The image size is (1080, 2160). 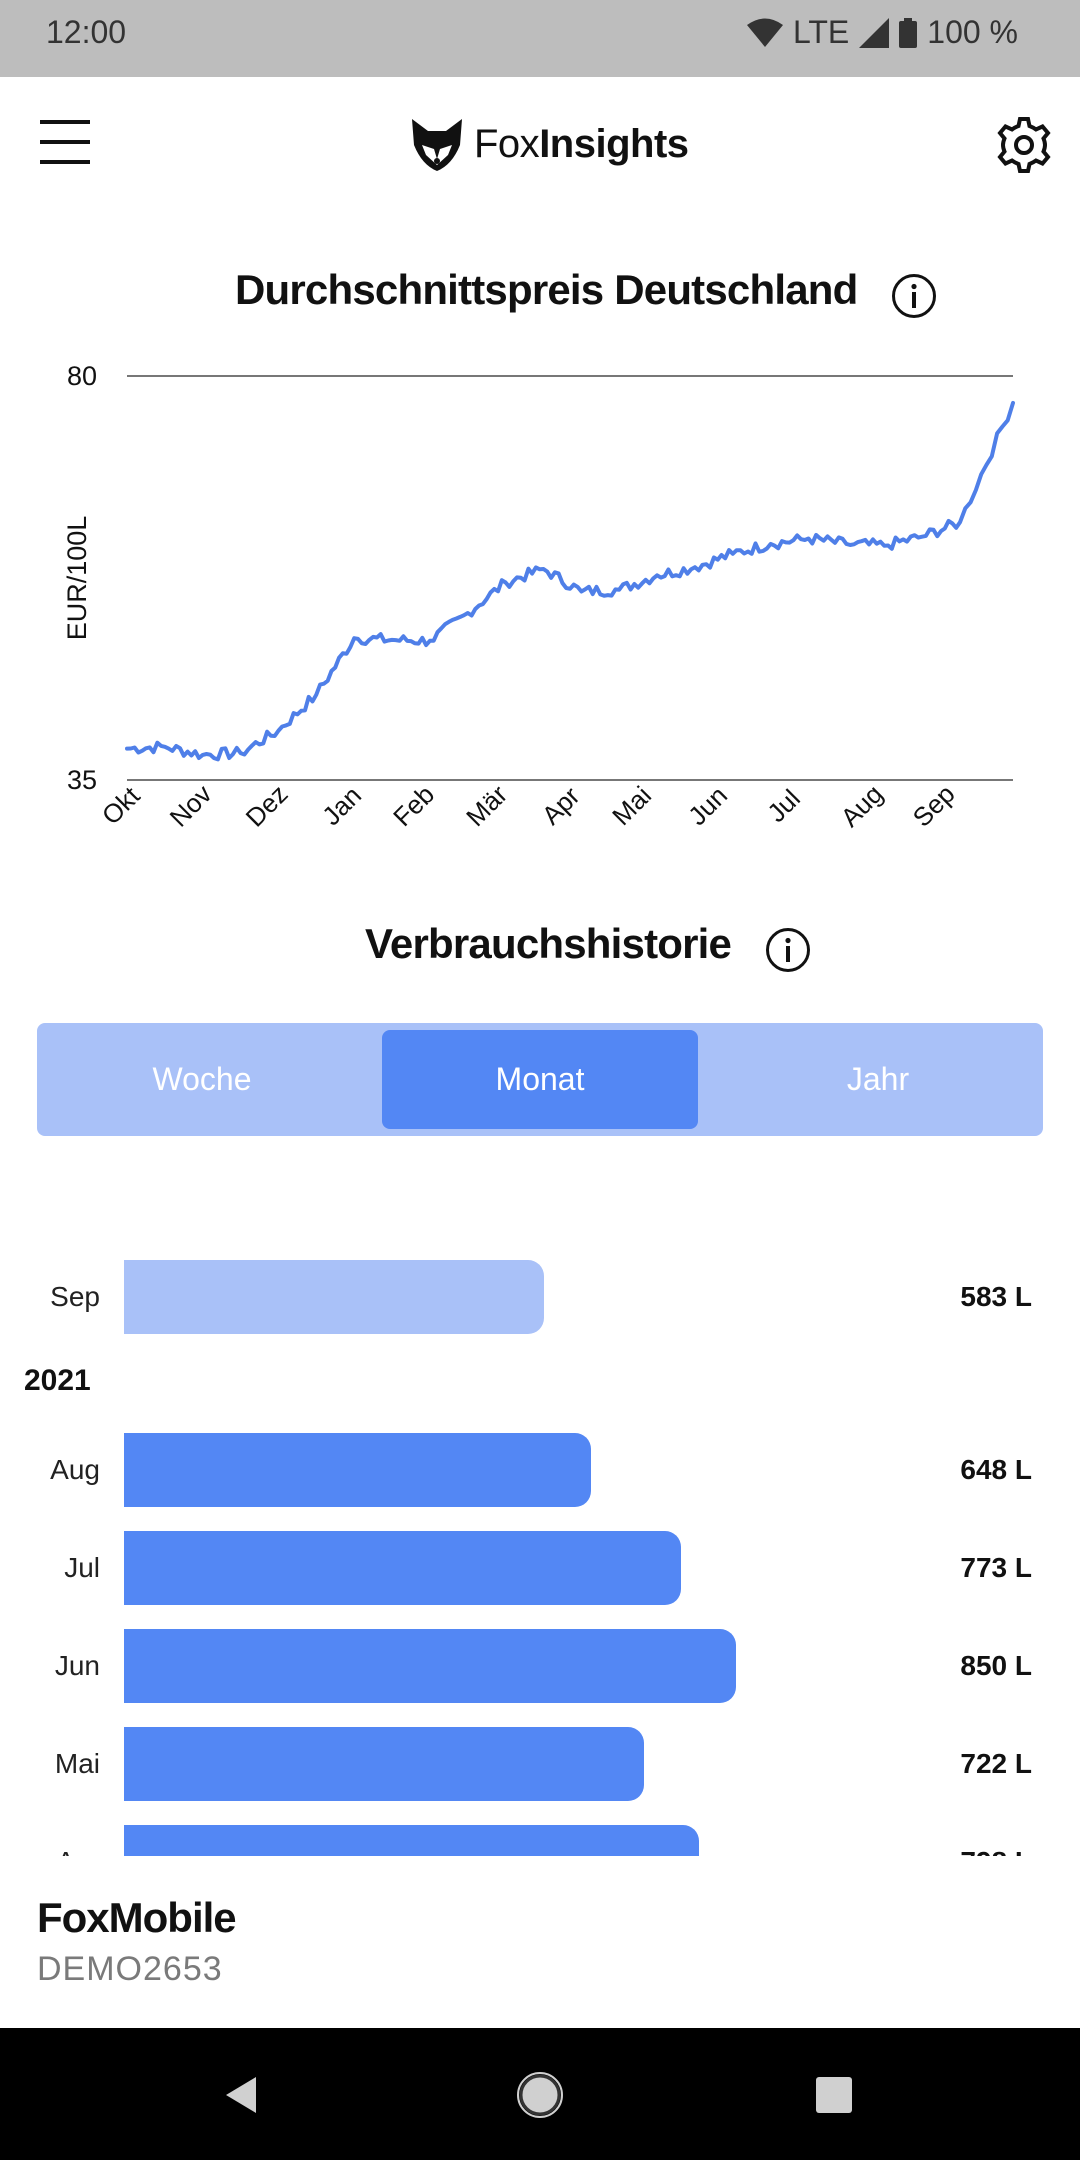 What do you see at coordinates (121, 805) in the screenshot?
I see `x-tick-label: Okt` at bounding box center [121, 805].